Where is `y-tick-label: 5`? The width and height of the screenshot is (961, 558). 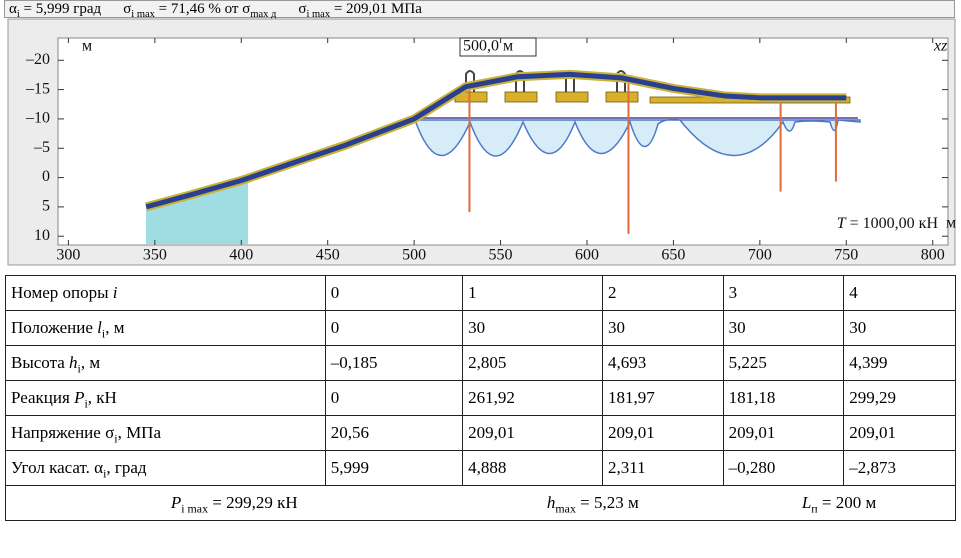
y-tick-label: 5 is located at coordinates (46, 206).